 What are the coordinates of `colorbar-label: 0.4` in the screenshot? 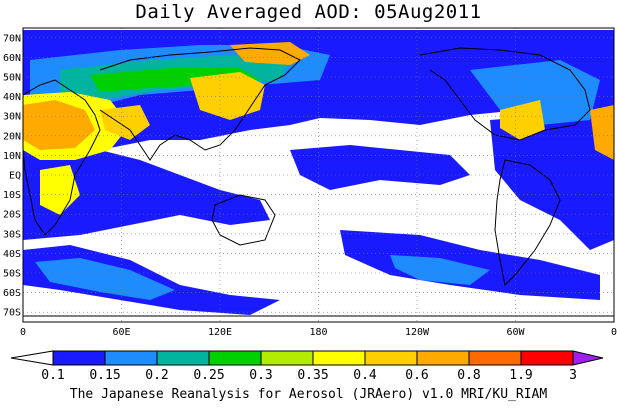 It's located at (365, 375).